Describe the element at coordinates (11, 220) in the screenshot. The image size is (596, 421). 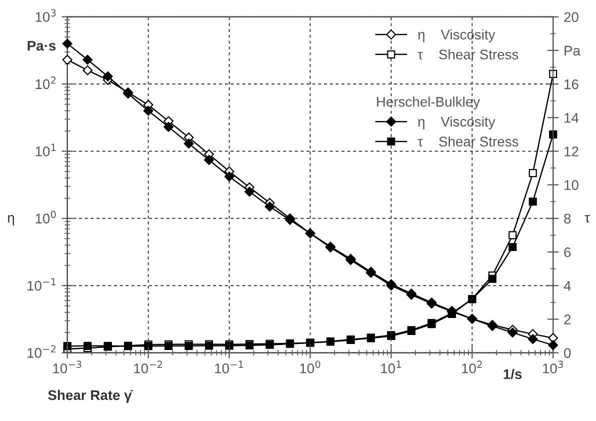
I see `y-axis-title: η` at that location.